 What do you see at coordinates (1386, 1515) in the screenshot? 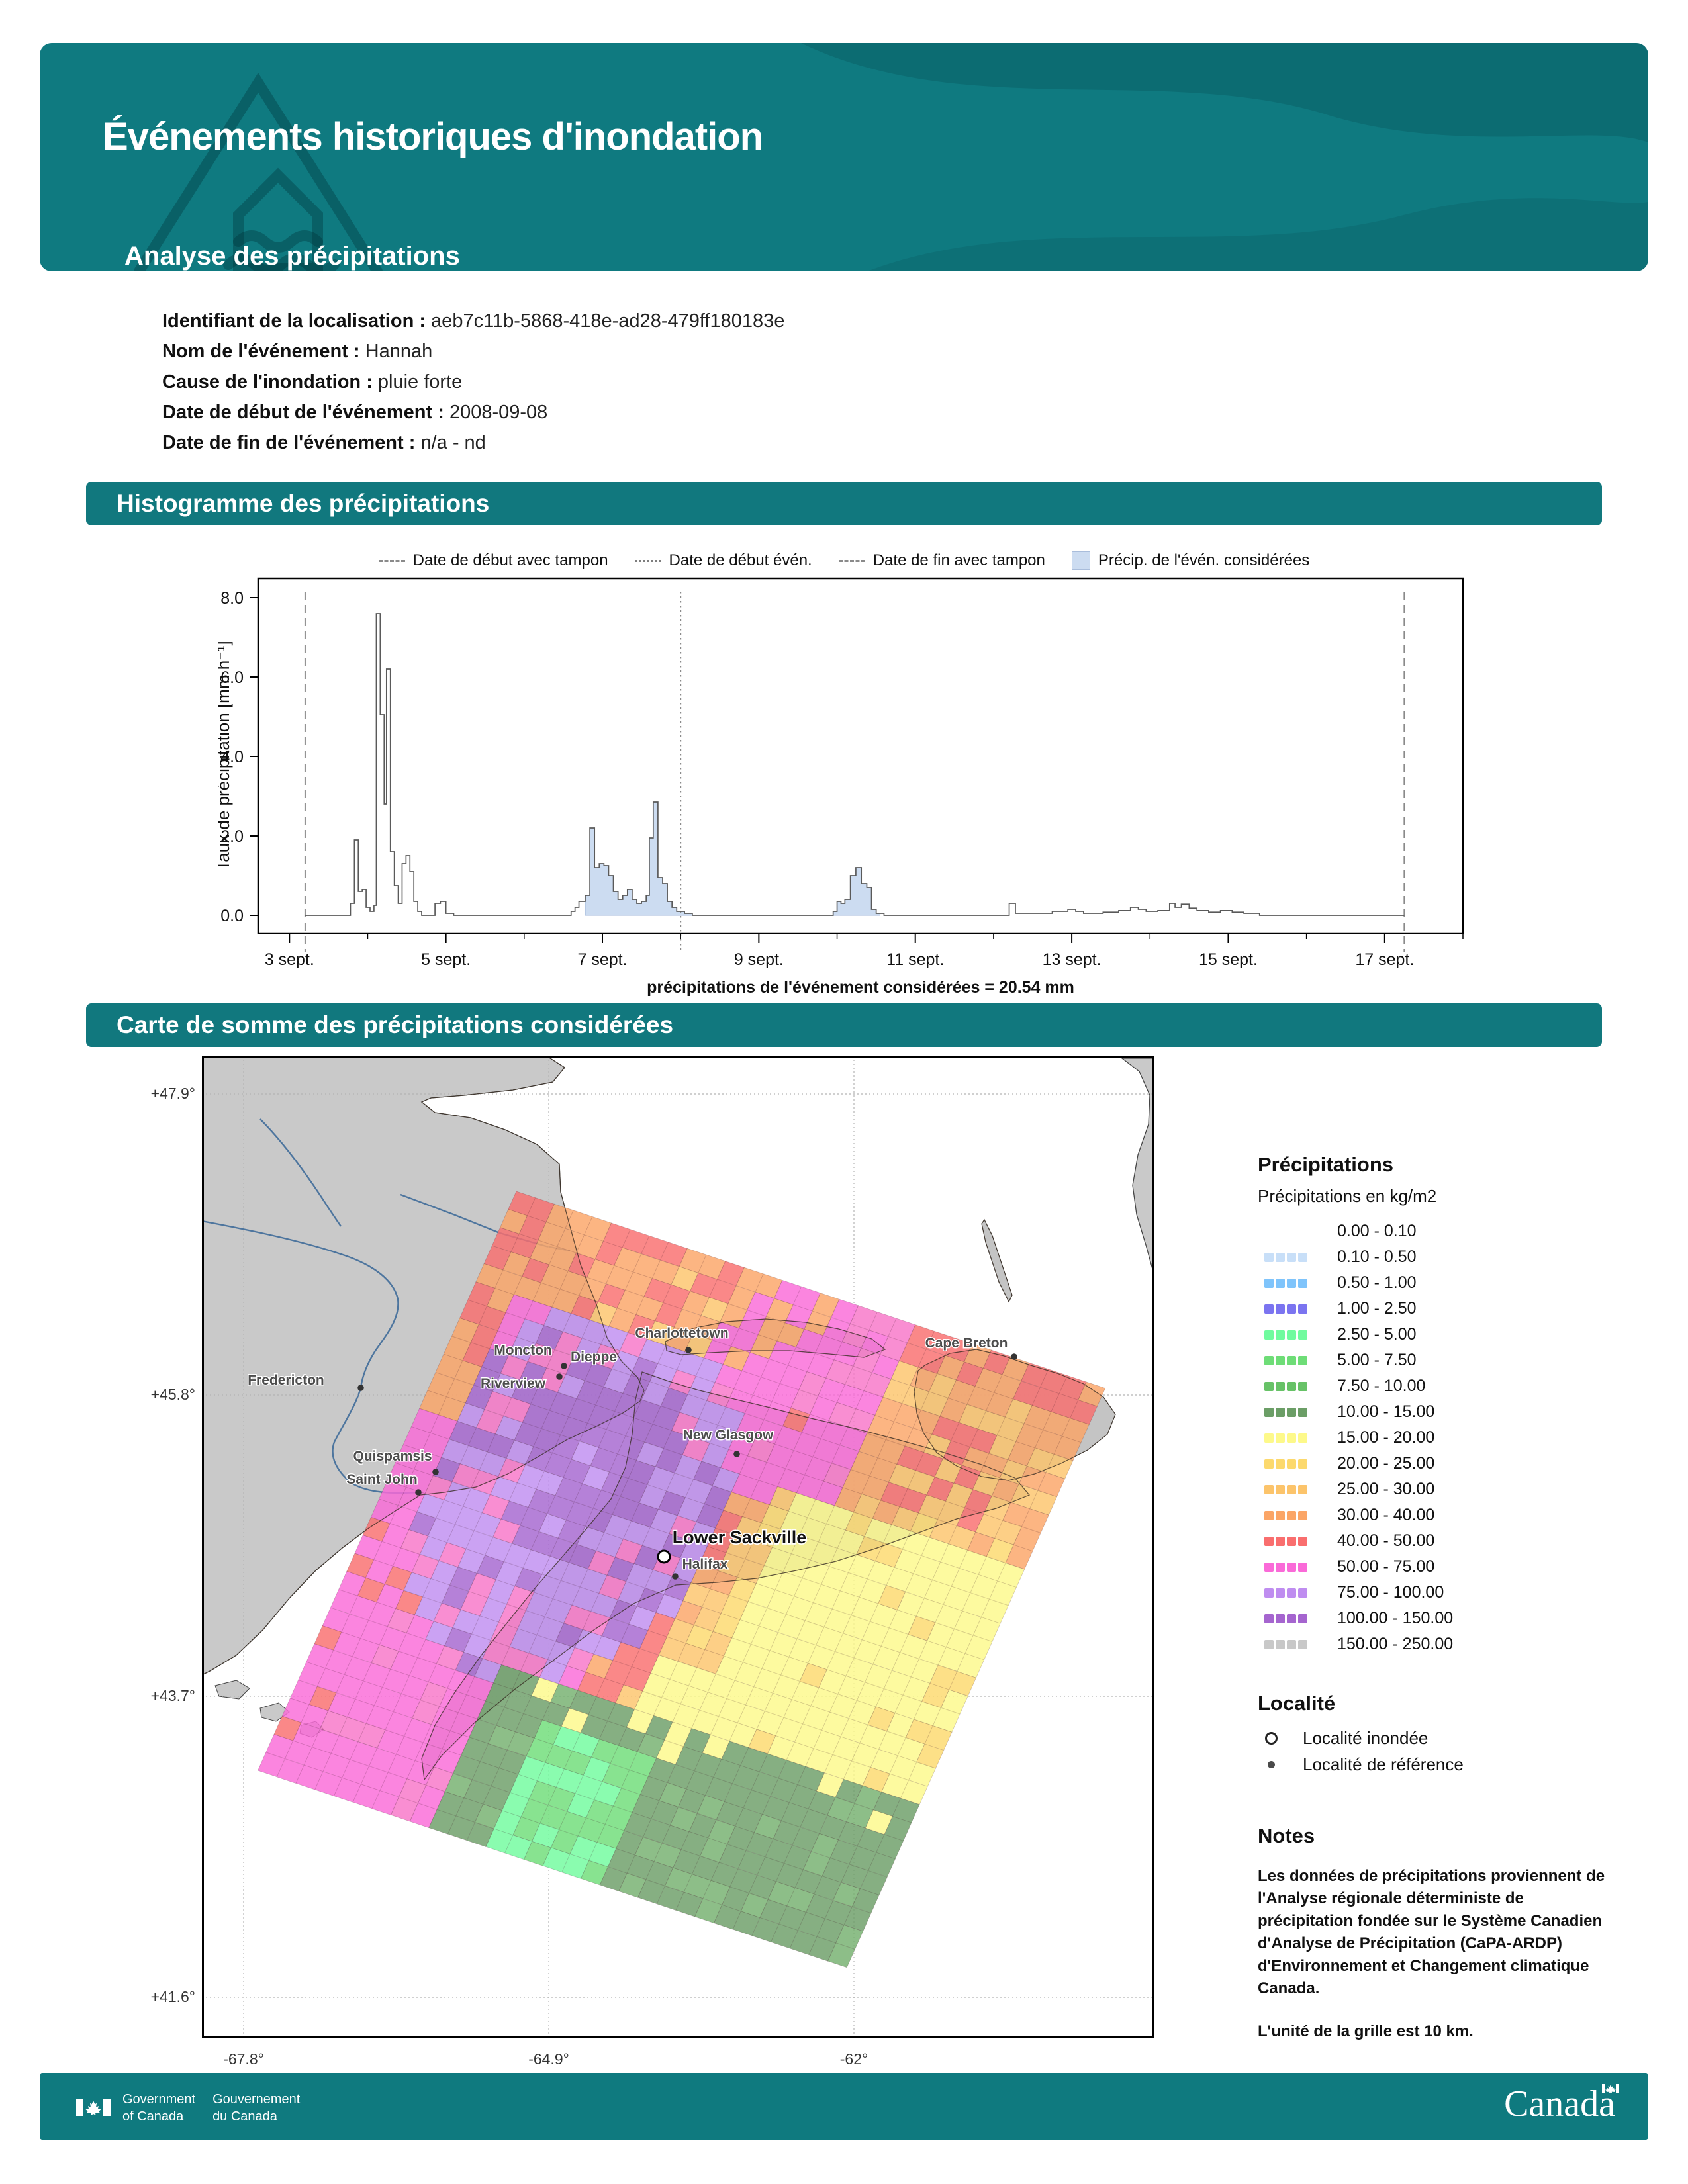
I see `legend-range-label: 30.00 - 40.00` at bounding box center [1386, 1515].